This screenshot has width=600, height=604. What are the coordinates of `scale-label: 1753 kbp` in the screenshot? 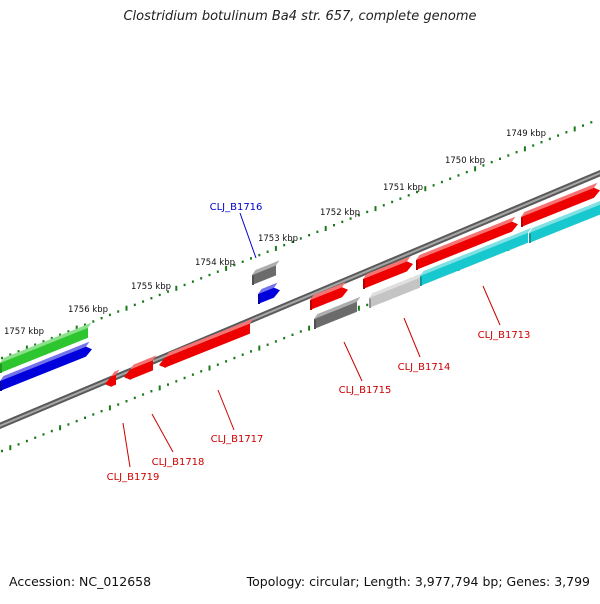 It's located at (278, 239).